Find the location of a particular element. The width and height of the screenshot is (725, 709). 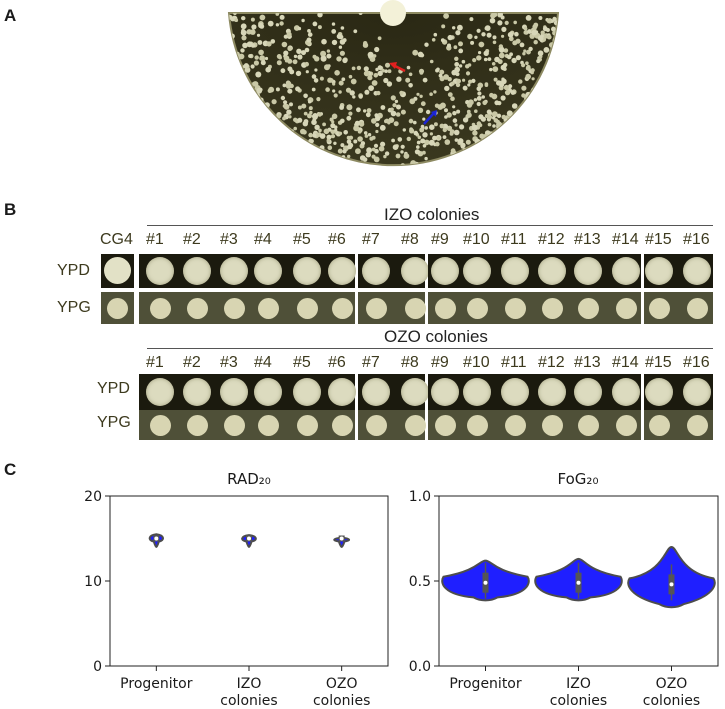

x-tick-label: OZO is located at coordinates (342, 684).